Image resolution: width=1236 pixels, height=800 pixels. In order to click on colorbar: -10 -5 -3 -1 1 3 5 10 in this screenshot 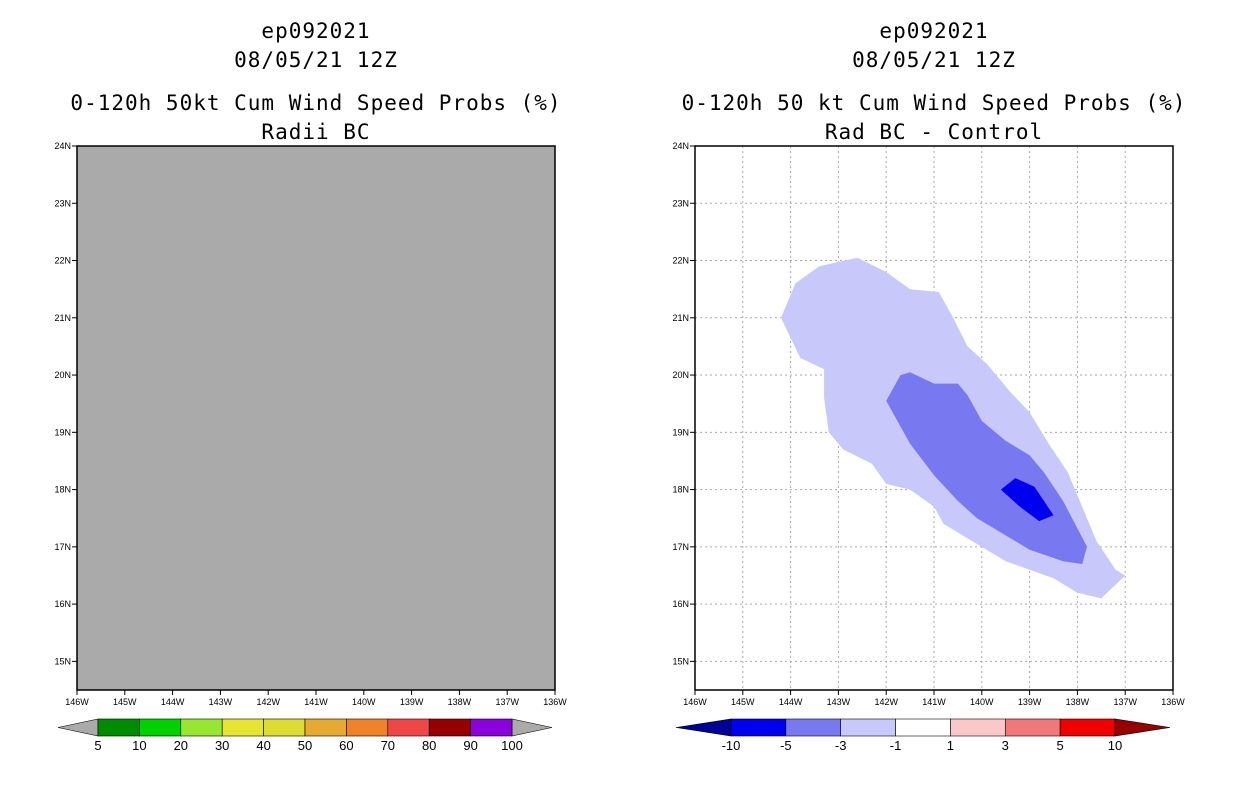, I will do `click(923, 735)`.